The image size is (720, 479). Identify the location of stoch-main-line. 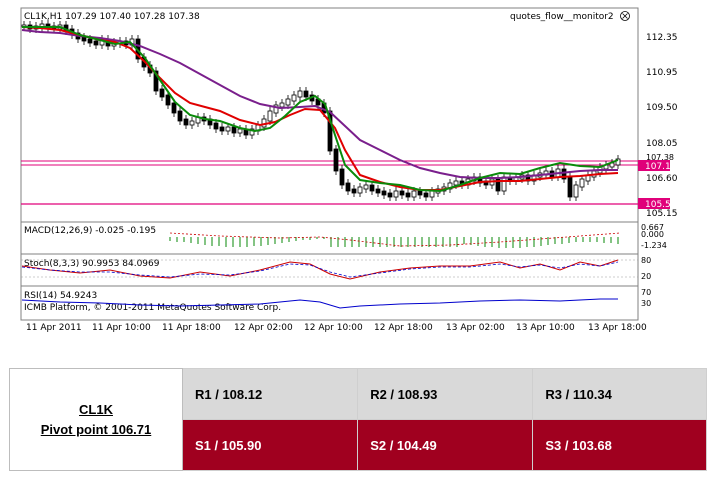
(320, 269).